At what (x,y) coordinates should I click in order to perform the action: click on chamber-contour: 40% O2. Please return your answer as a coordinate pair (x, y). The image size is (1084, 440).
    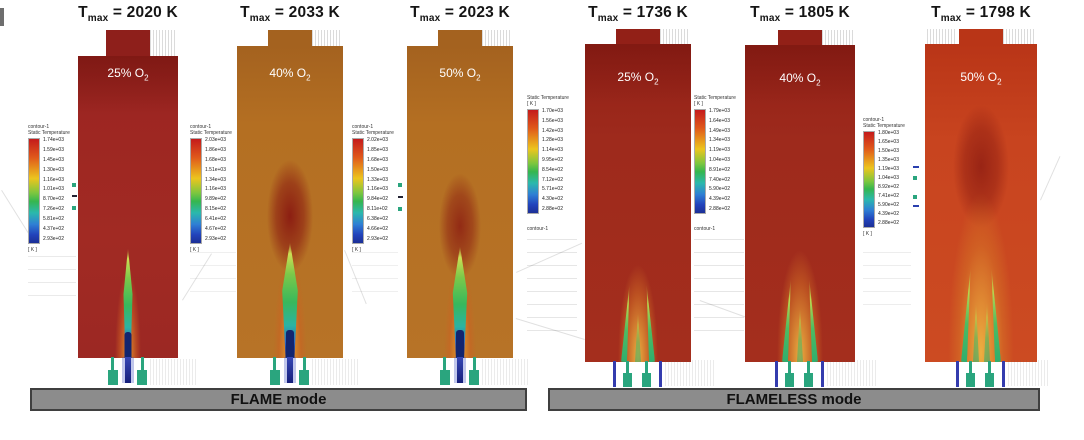
    Looking at the image, I should click on (800, 203).